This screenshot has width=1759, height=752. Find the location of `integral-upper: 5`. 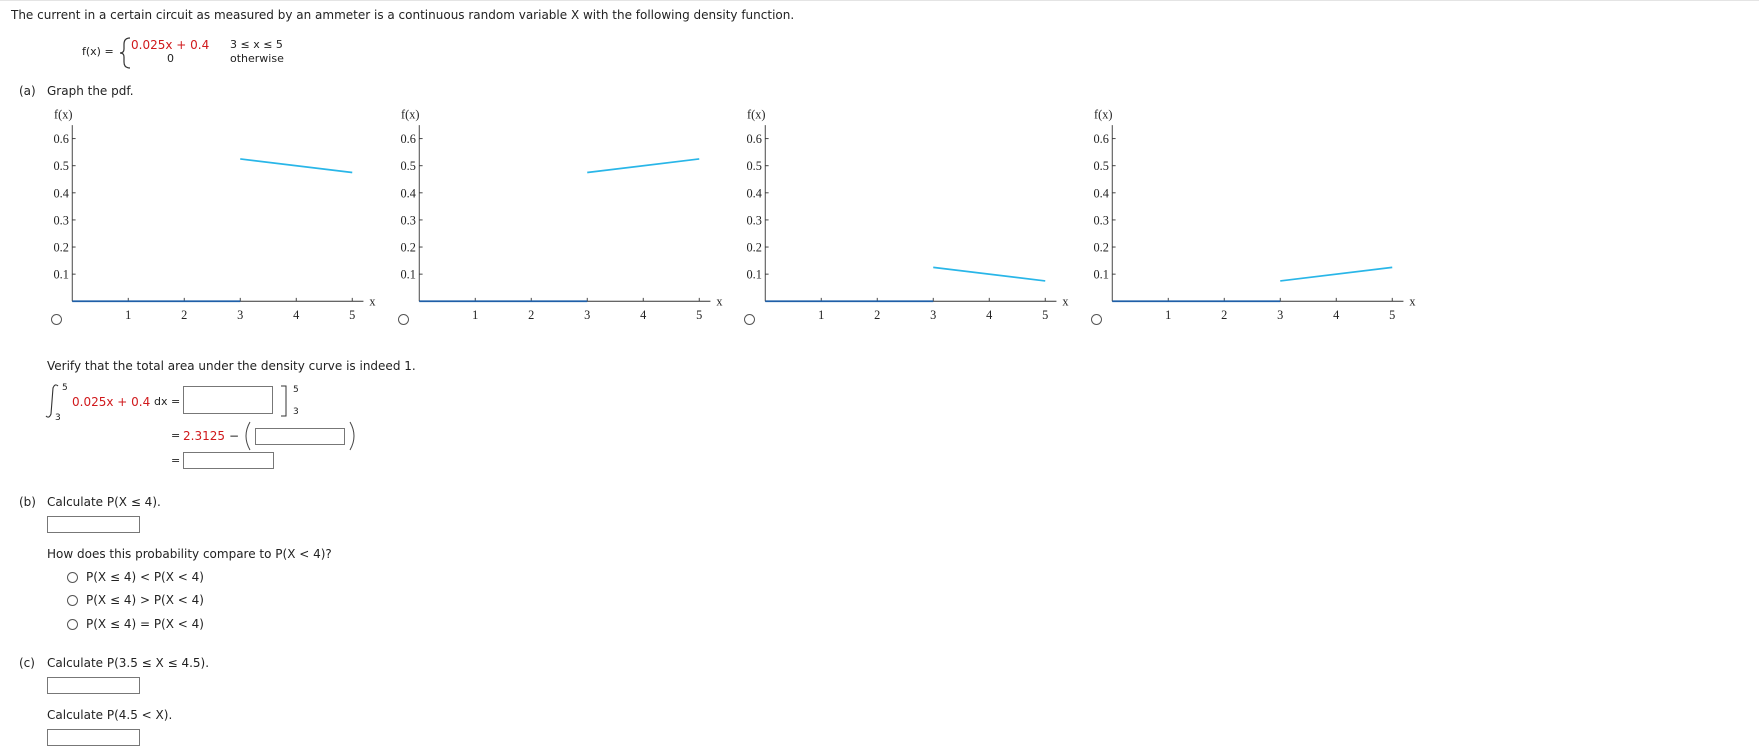

integral-upper: 5 is located at coordinates (65, 388).